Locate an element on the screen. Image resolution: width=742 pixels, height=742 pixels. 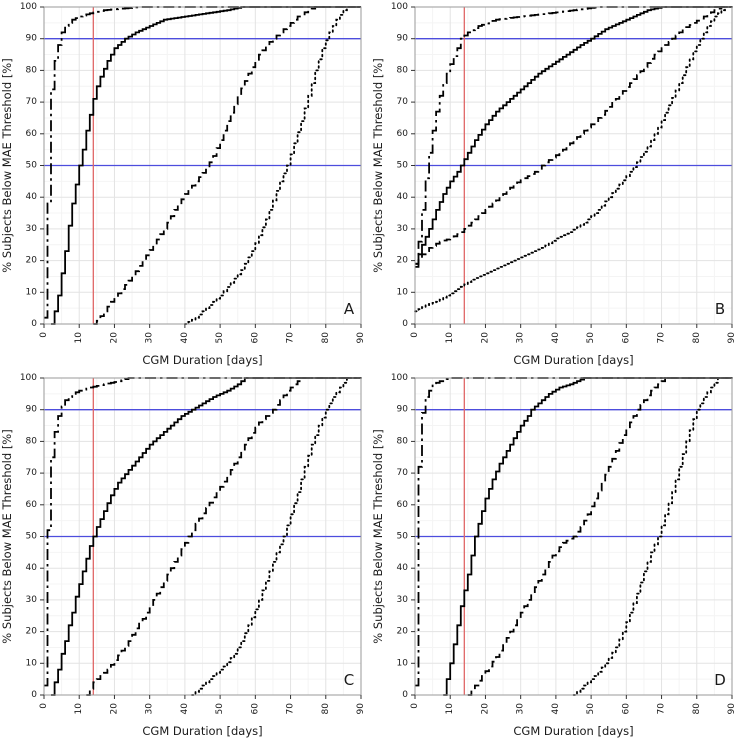
panel-letter: A is located at coordinates (349, 309).